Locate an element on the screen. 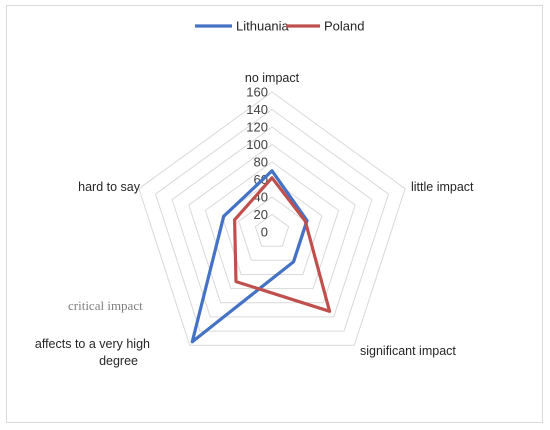 Image resolution: width=550 pixels, height=430 pixels. series-line-poland is located at coordinates (282, 244).